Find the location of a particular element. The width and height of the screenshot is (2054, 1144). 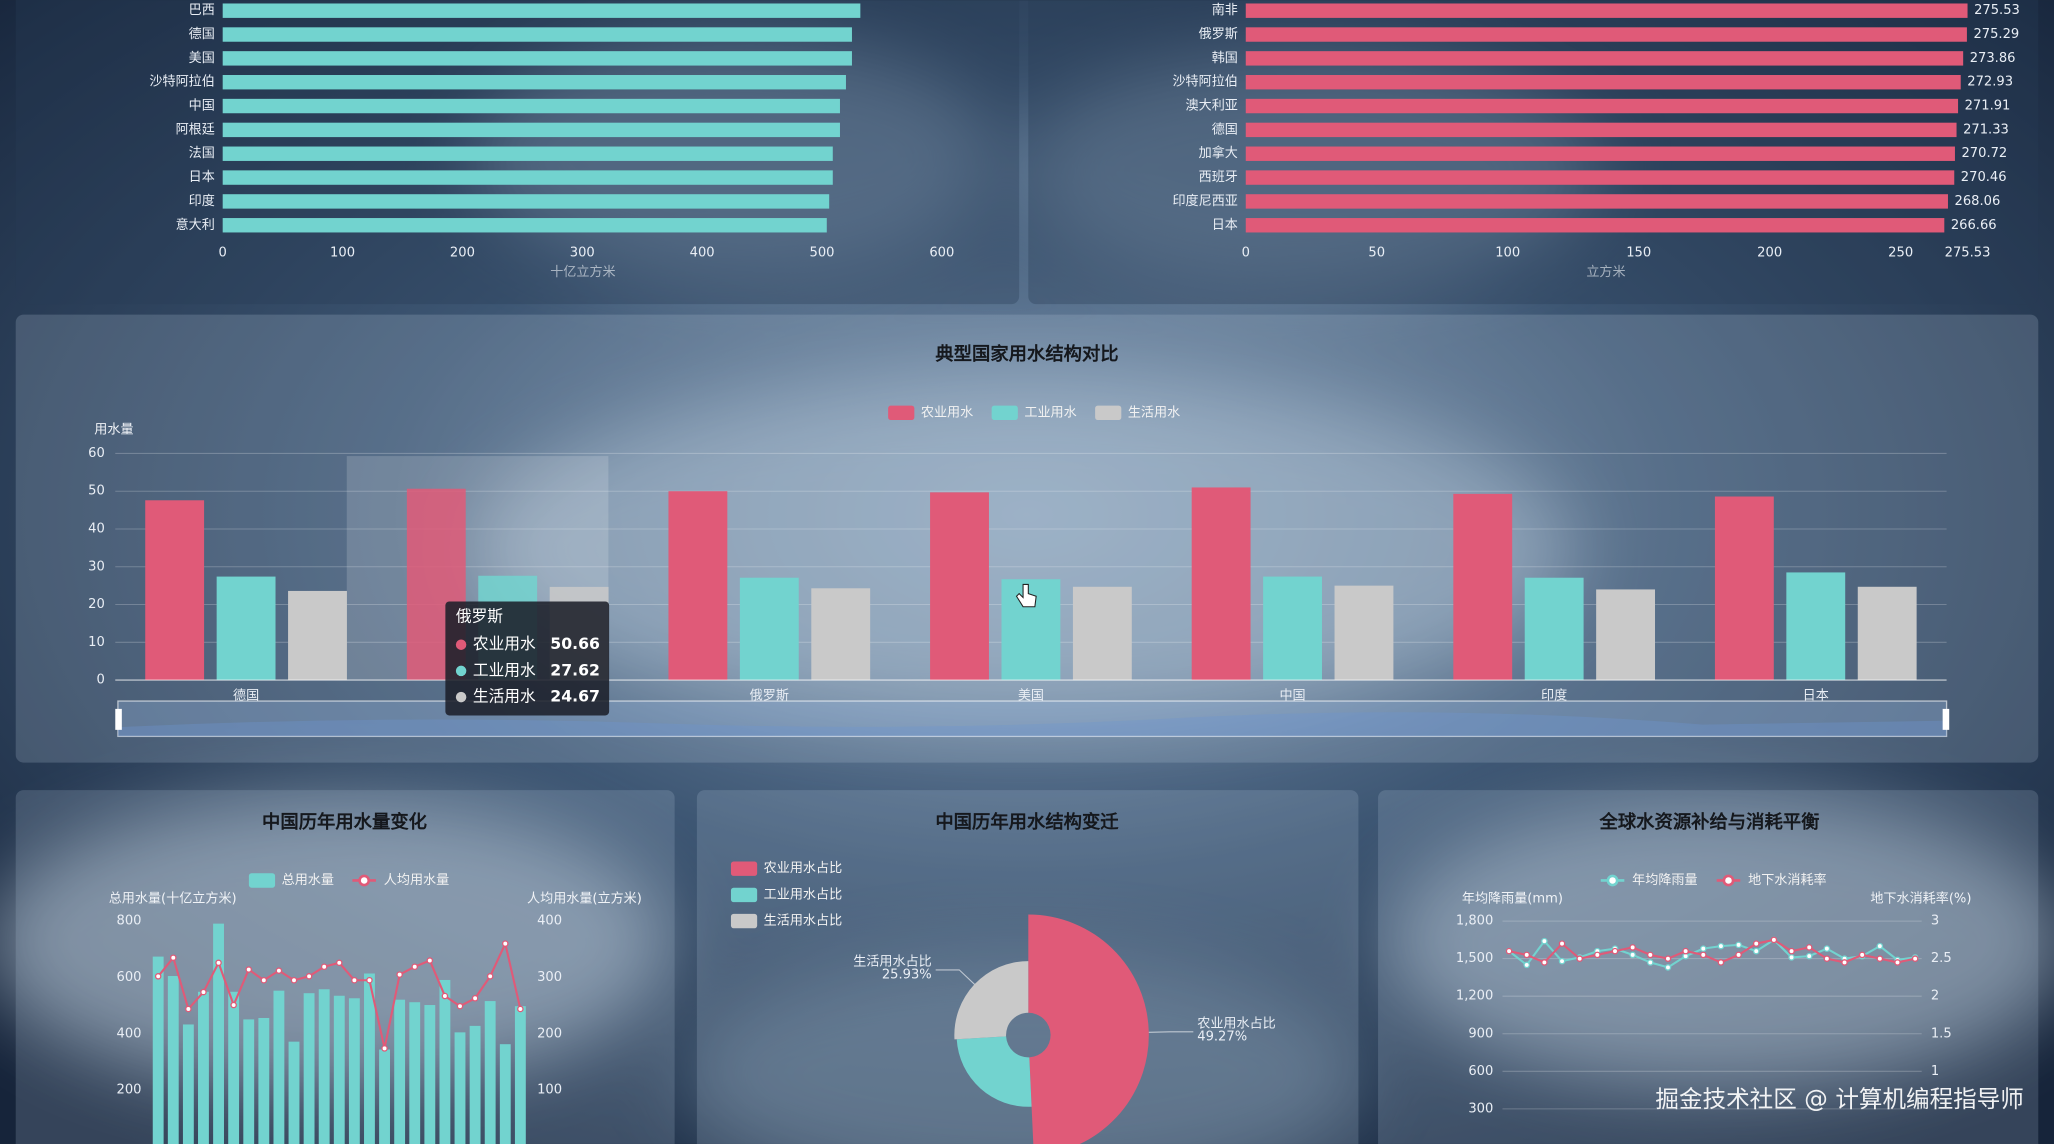

slice-label: 农业用水占比 is located at coordinates (1236, 1023).